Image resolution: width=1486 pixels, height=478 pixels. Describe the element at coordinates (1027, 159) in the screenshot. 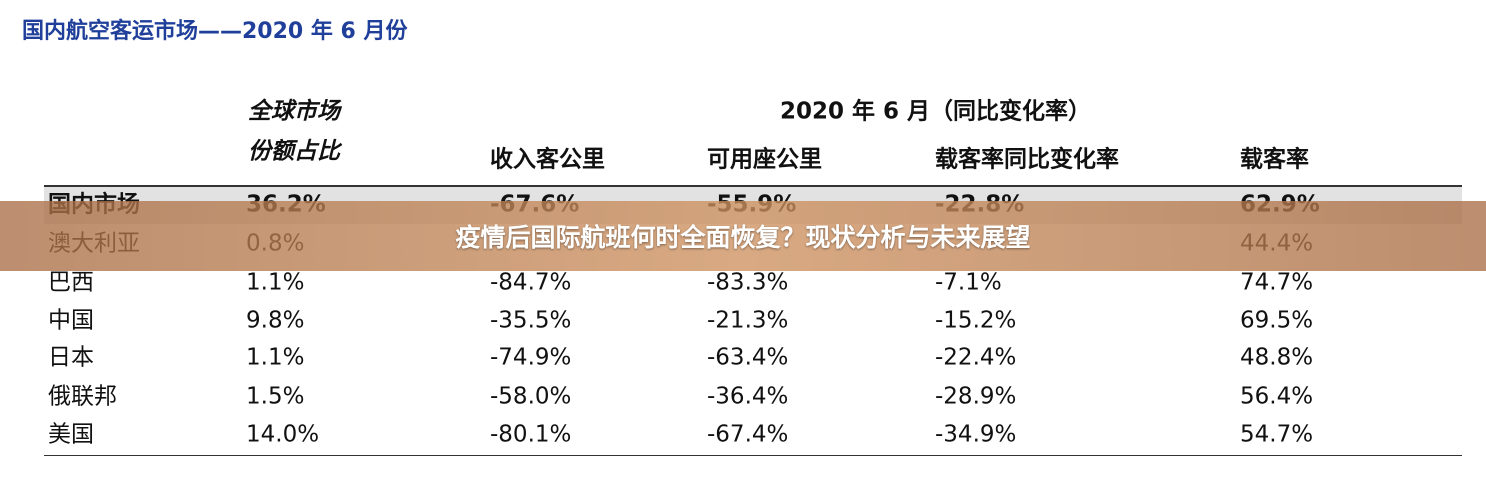

I see `column-header: 载客率同比变化率` at that location.